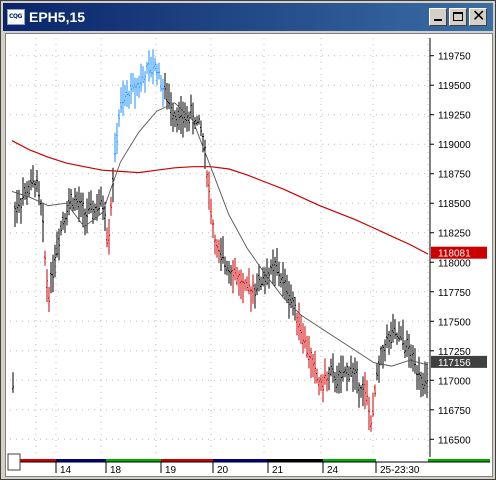 Image resolution: width=496 pixels, height=480 pixels. Describe the element at coordinates (454, 234) in the screenshot. I see `y-tick-label: 118250` at that location.